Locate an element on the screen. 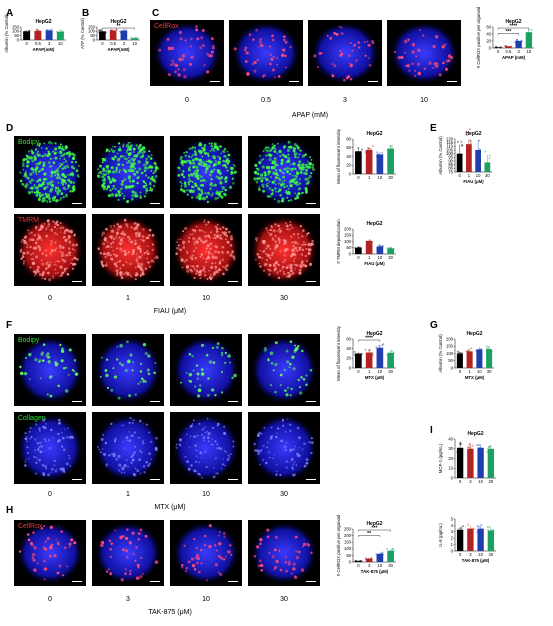 The height and width of the screenshot is (626, 553). significance-stars: *** is located at coordinates (375, 529).